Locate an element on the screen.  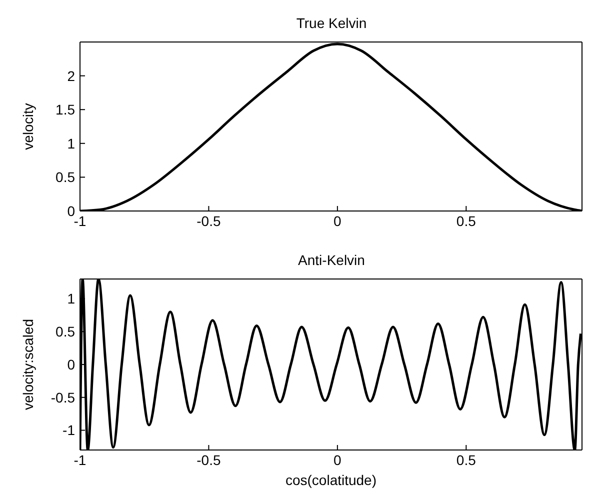
x-axis-title: cos(colatitude) is located at coordinates (331, 480).